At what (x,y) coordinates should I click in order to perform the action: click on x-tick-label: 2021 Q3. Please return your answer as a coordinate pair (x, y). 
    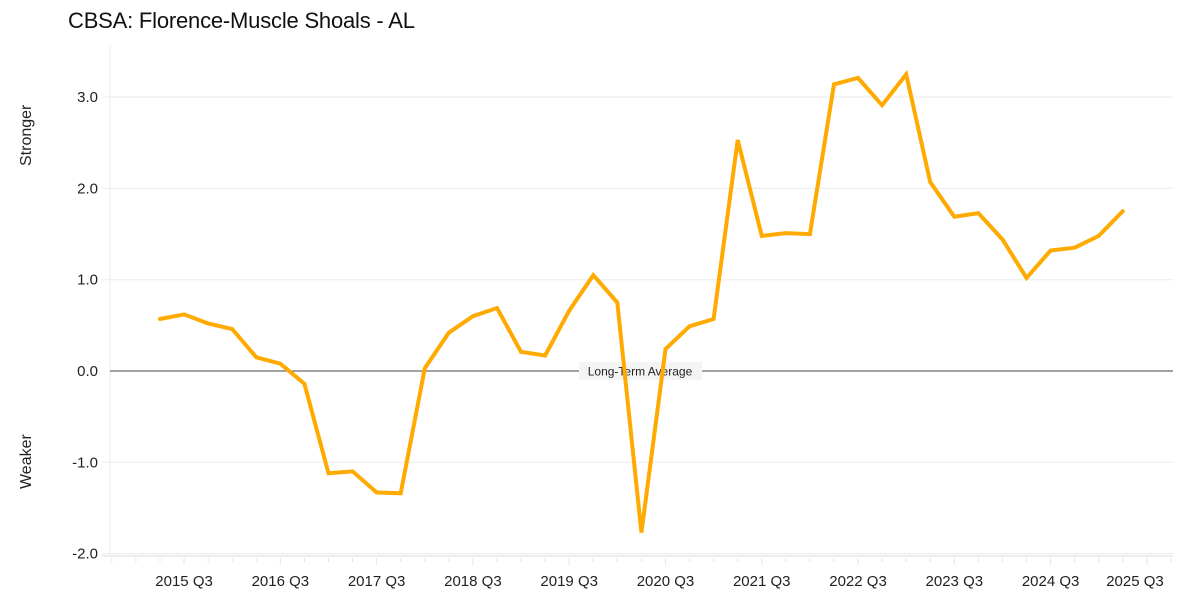
    Looking at the image, I should click on (762, 581).